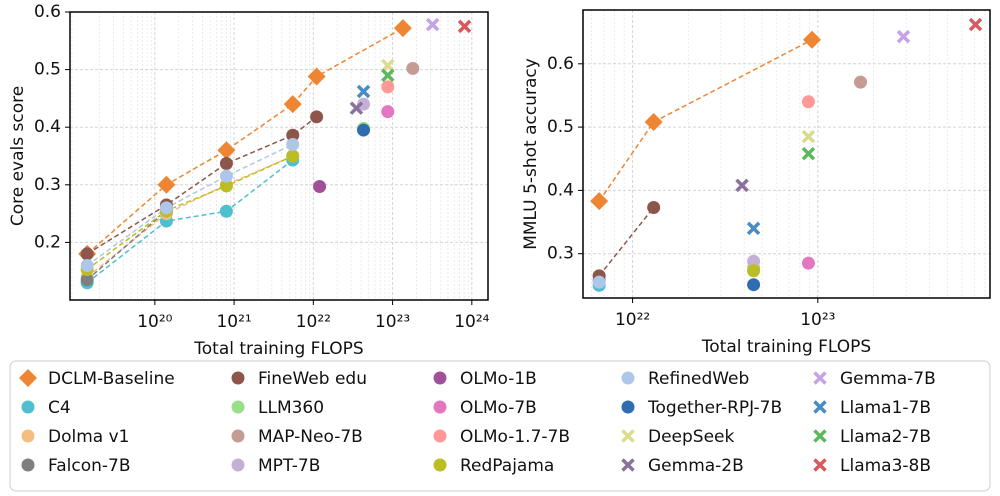 Image resolution: width=1000 pixels, height=496 pixels. What do you see at coordinates (233, 322) in the screenshot?
I see `x-tick-label: 10²¹` at bounding box center [233, 322].